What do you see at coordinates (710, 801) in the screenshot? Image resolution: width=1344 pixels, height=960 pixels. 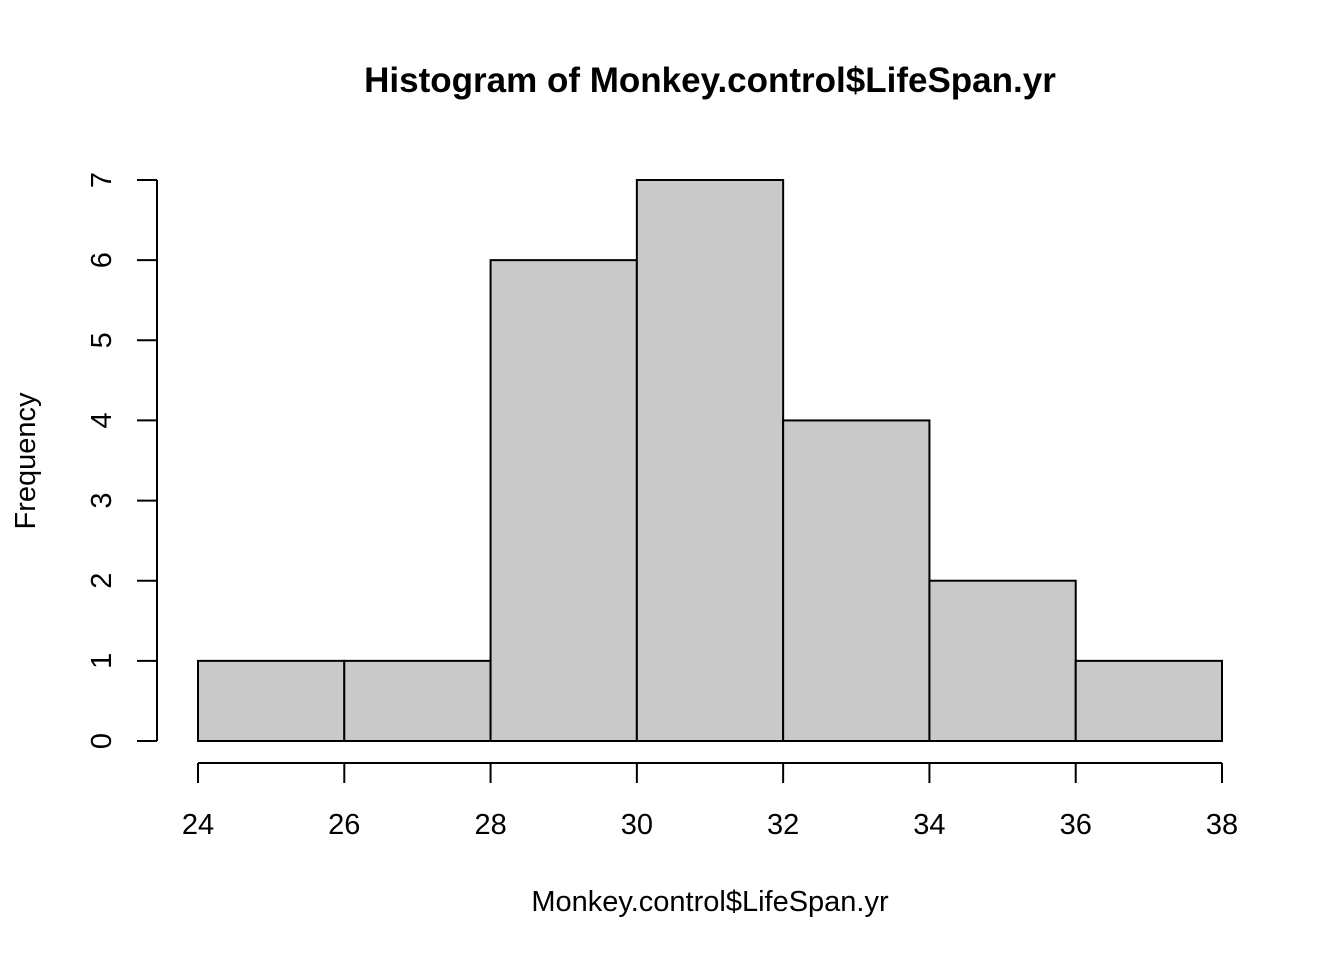 I see `x-axis: 24 26 28 30 32 34 36 38` at bounding box center [710, 801].